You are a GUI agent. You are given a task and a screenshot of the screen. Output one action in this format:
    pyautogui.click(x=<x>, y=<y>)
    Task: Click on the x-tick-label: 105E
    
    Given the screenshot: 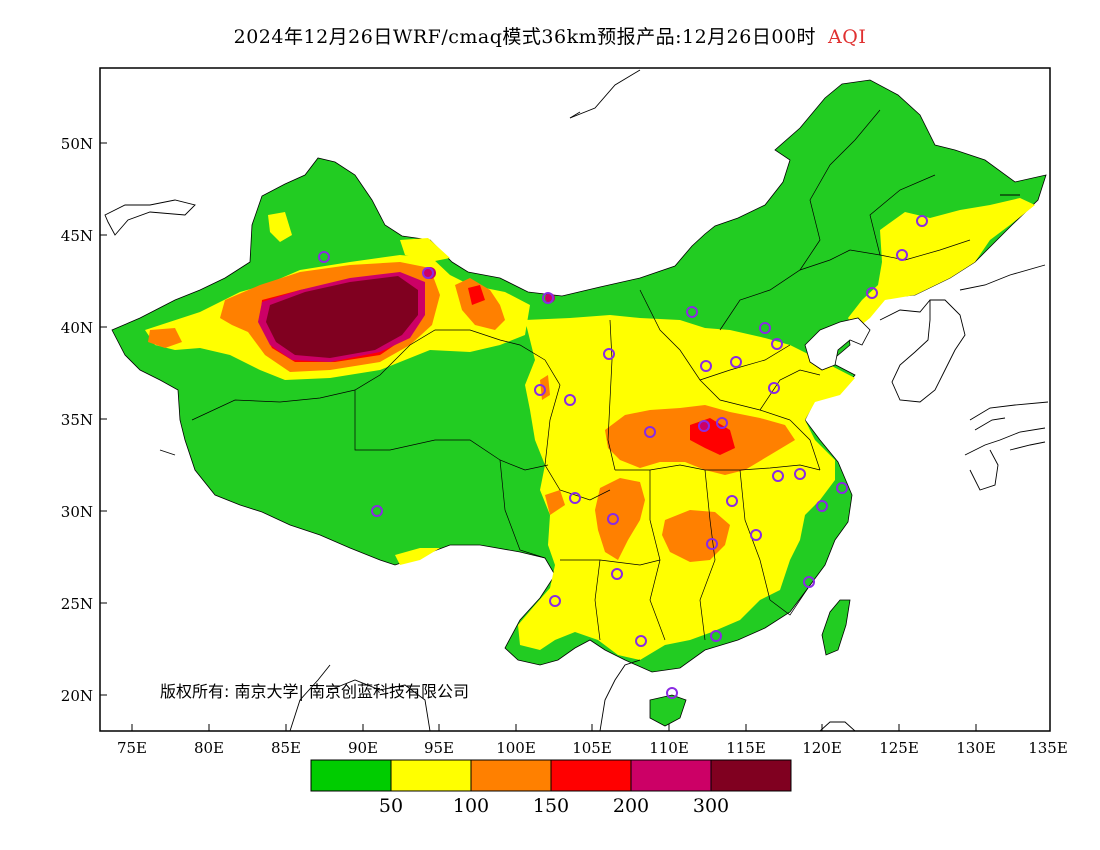 What is the action you would take?
    pyautogui.click(x=592, y=748)
    